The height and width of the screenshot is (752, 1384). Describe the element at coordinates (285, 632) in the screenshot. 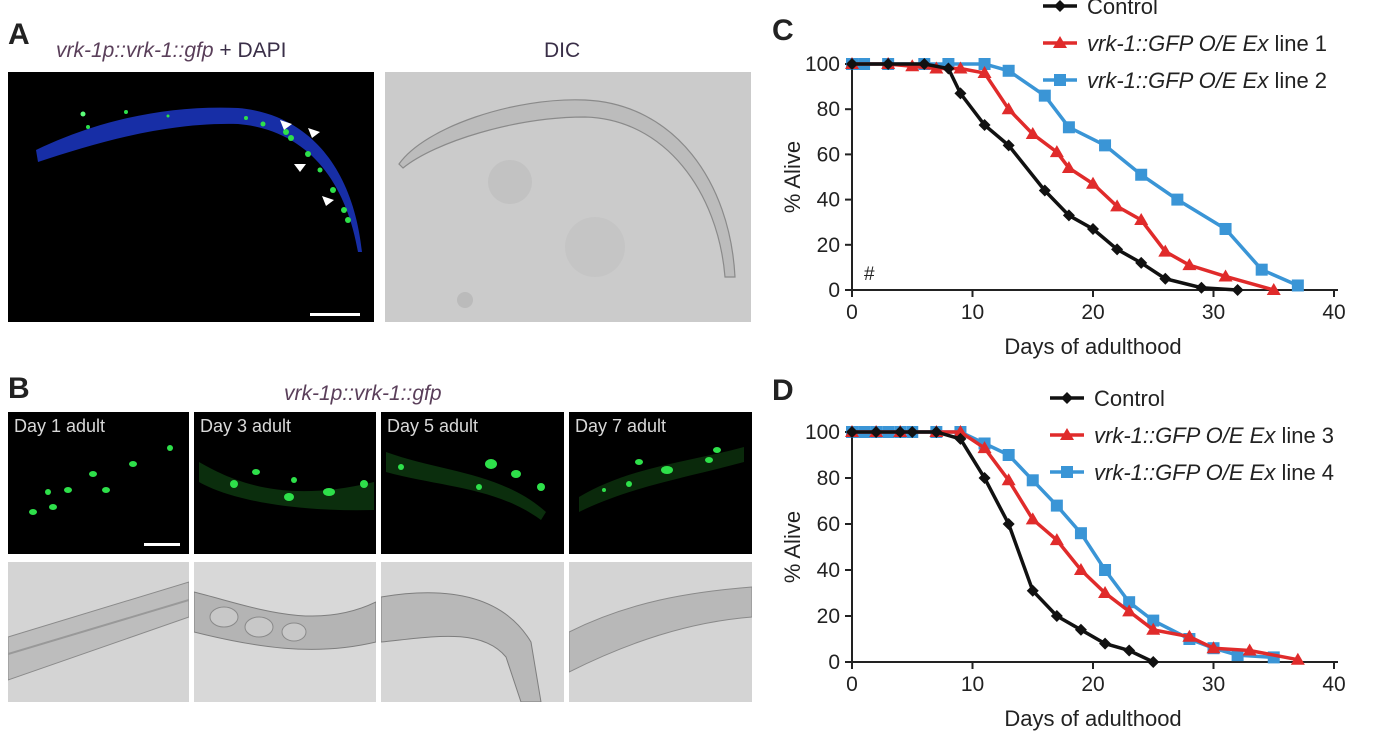

I see `dic-image-day3` at that location.